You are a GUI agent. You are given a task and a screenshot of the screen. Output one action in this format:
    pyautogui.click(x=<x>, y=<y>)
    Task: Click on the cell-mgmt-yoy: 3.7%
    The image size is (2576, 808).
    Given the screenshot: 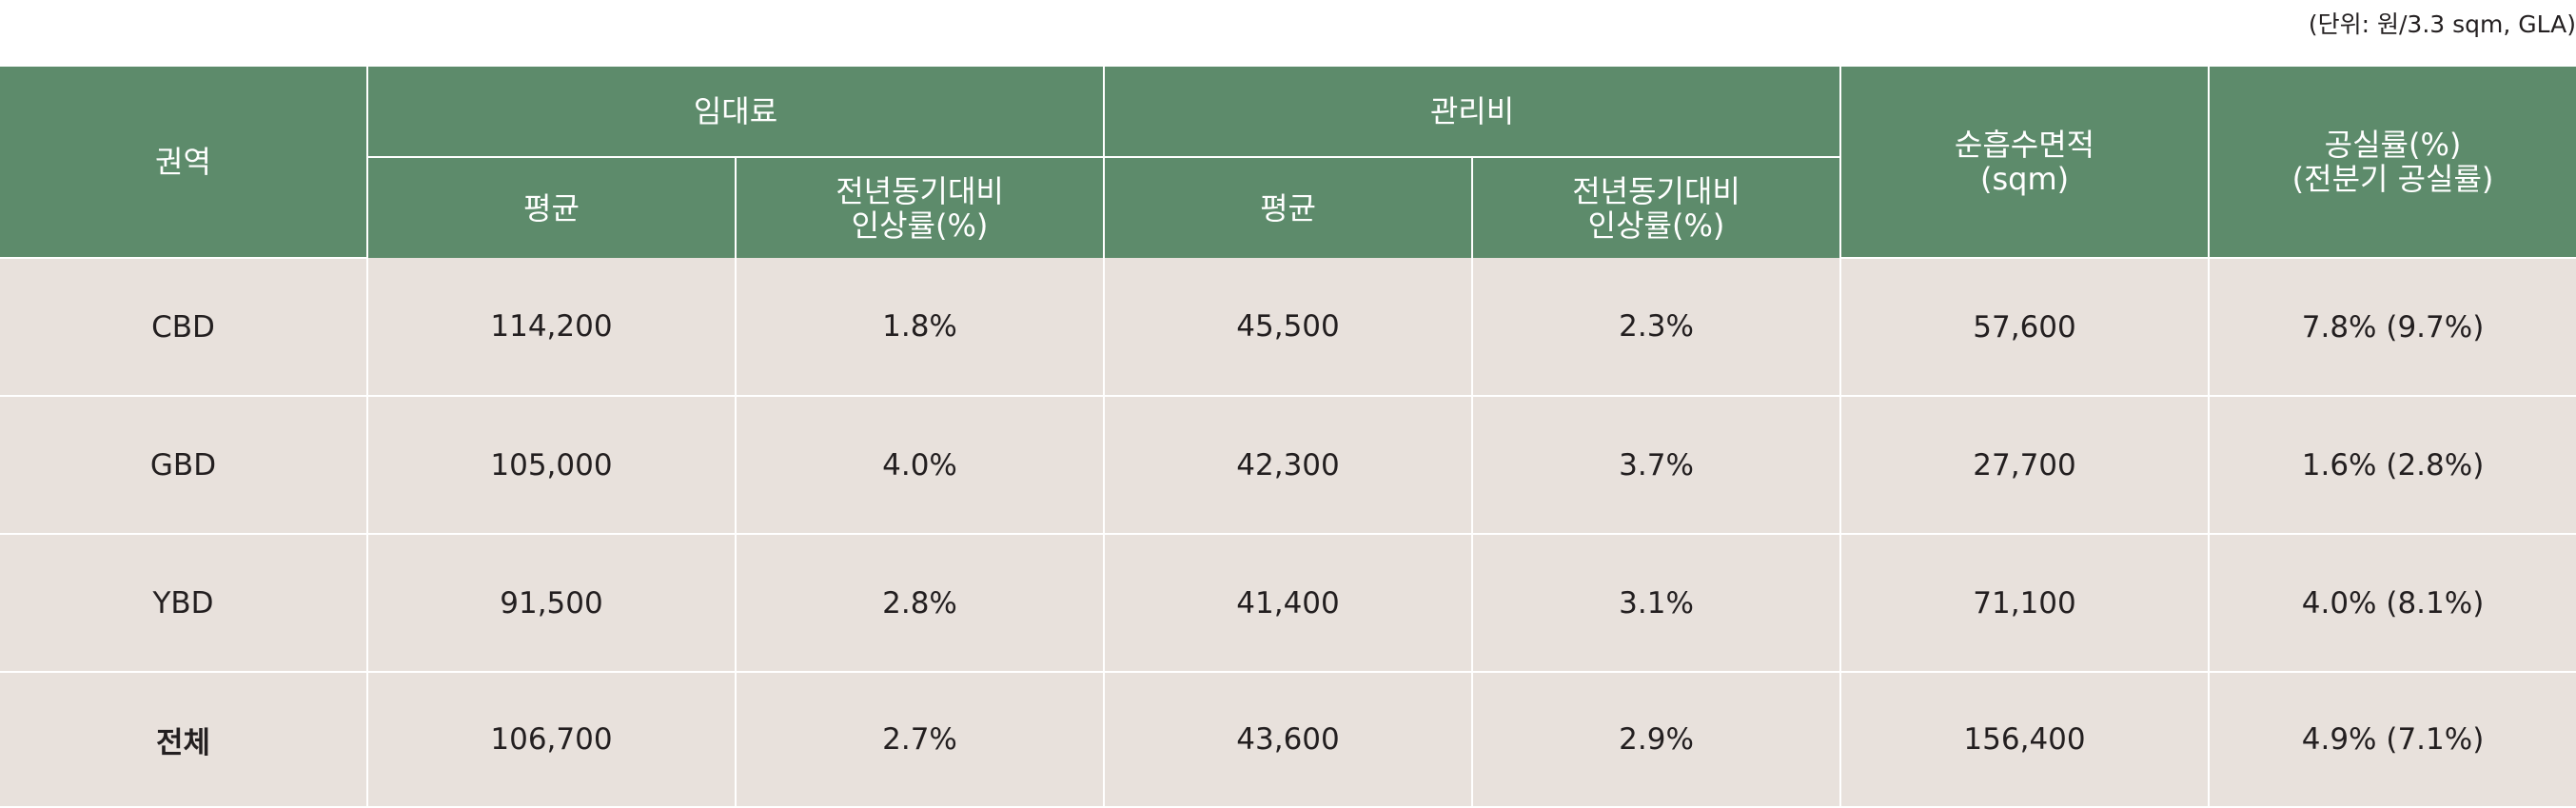 What is the action you would take?
    pyautogui.click(x=1656, y=465)
    